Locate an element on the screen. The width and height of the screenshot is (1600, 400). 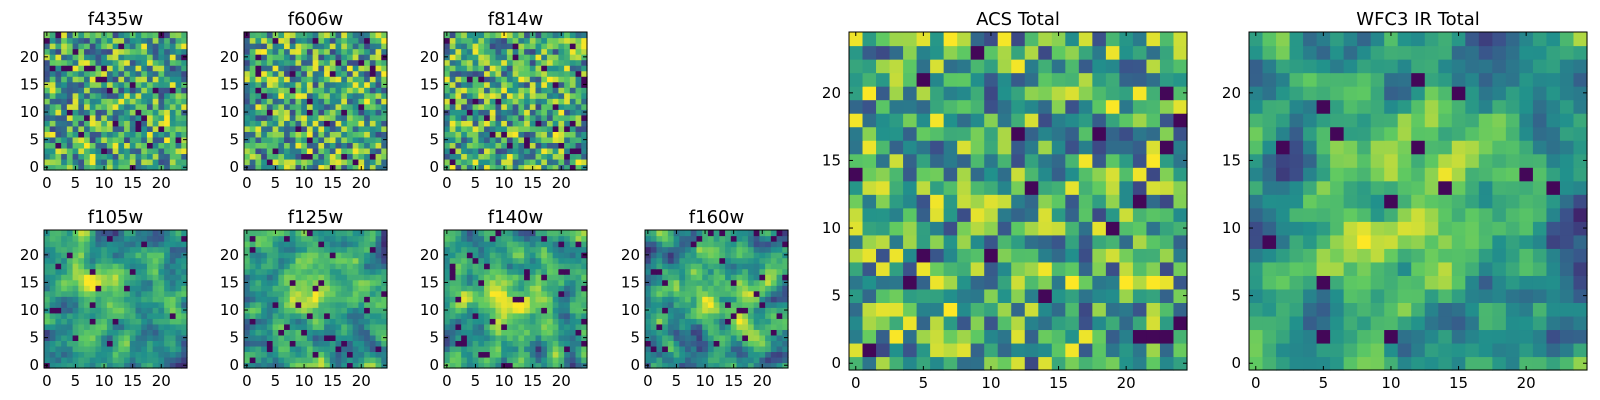
y-tick-label: 15 is located at coordinates (429, 84).